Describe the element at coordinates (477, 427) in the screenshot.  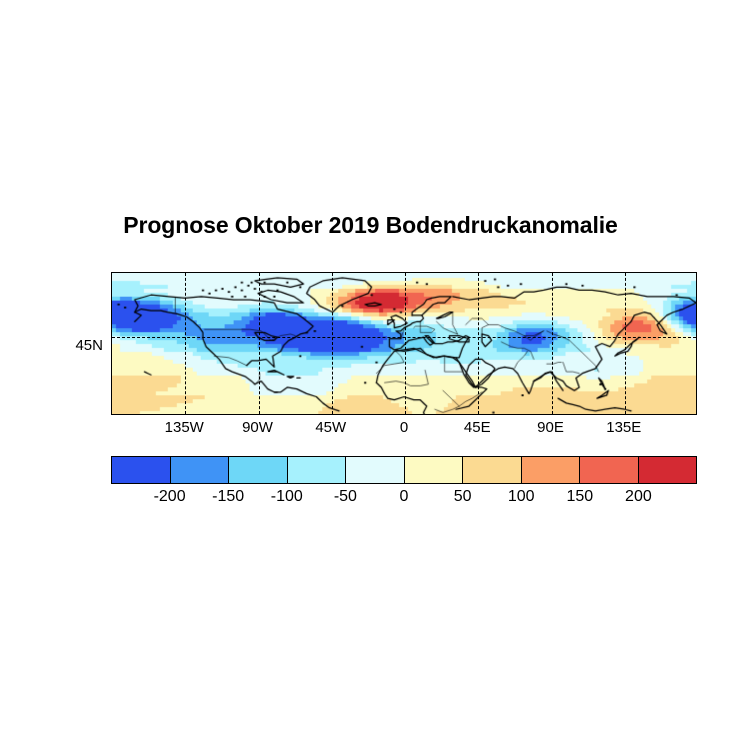
I see `x-axis-tick-label: 45E` at that location.